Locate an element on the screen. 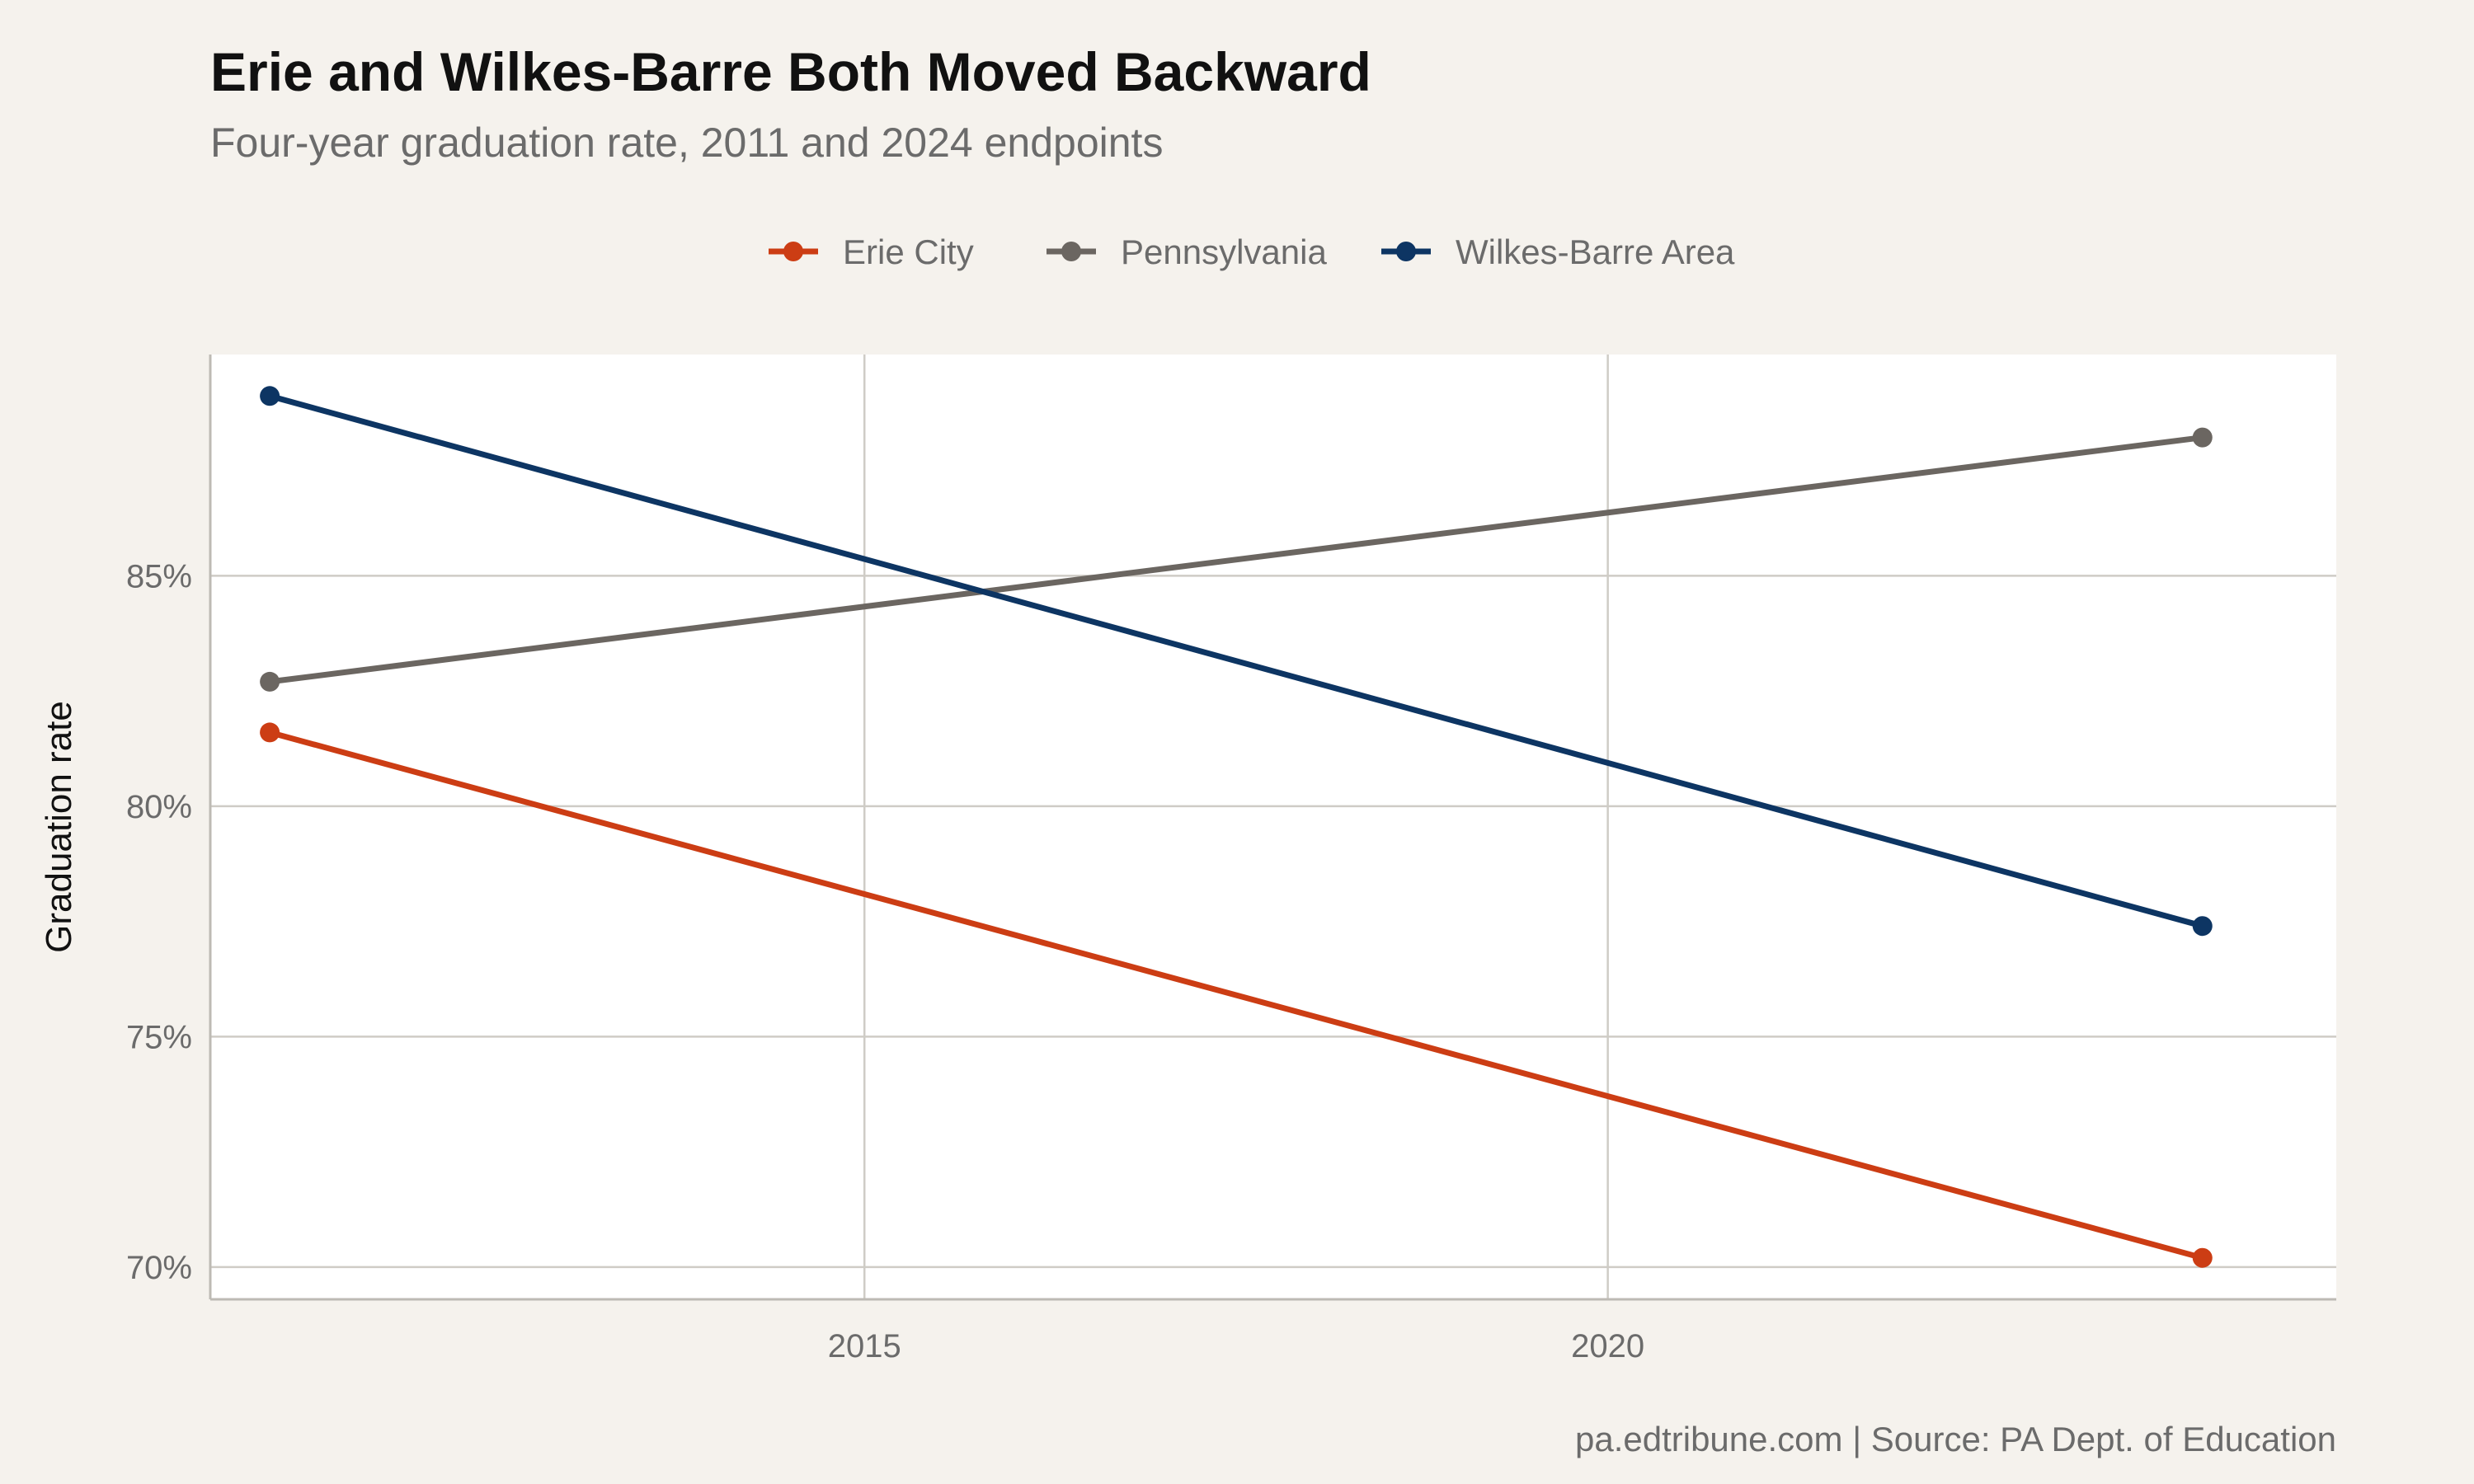  y-tick-label: 80% is located at coordinates (159, 807).